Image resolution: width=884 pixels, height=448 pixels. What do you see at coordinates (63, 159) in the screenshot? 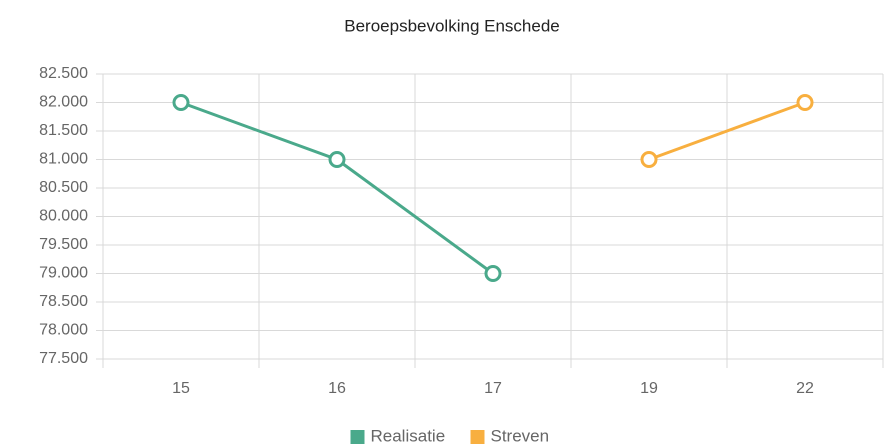
I see `y-tick-label: 81.000` at bounding box center [63, 159].